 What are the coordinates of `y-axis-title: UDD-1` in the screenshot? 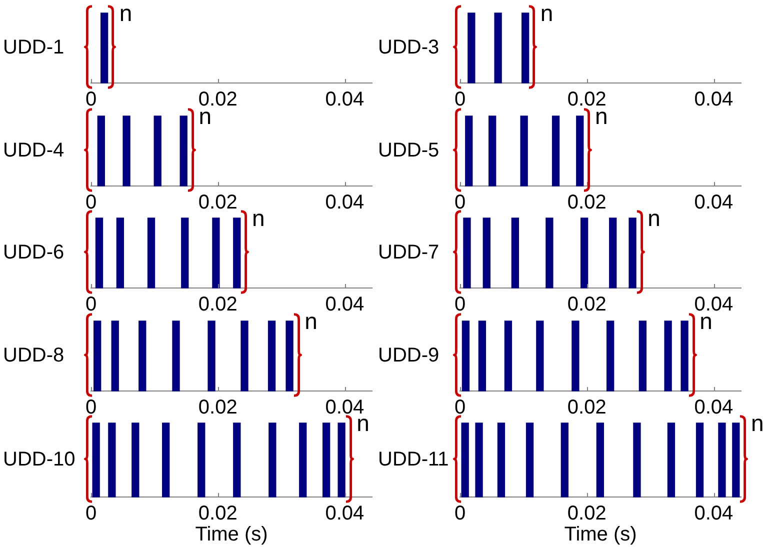 It's located at (33, 47).